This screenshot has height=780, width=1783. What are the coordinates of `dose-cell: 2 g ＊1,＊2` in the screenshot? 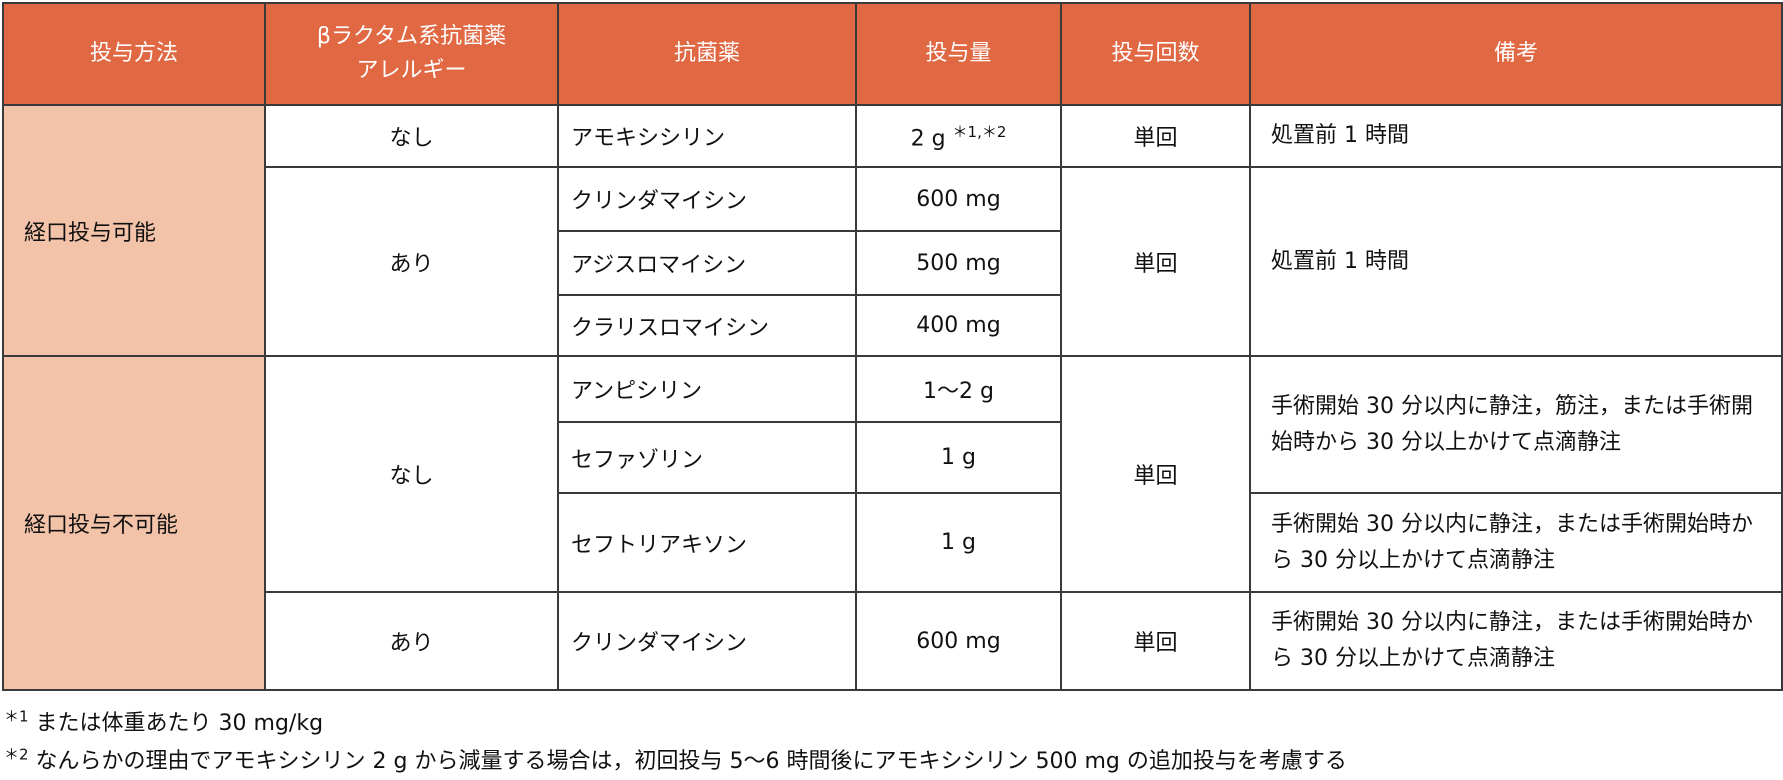 It's located at (958, 136).